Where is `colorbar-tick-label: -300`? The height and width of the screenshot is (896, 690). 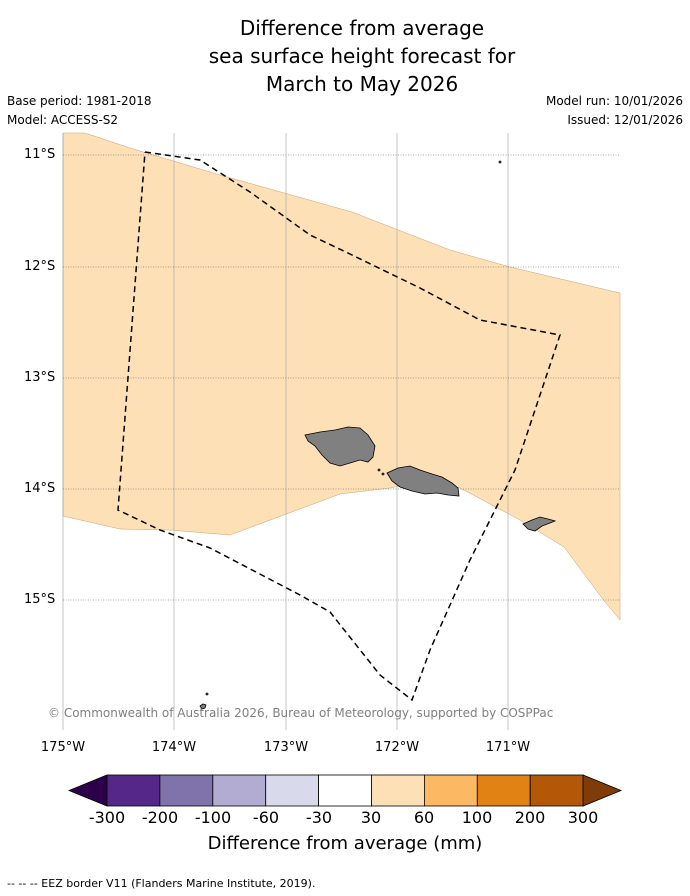
colorbar-tick-label: -300 is located at coordinates (107, 817).